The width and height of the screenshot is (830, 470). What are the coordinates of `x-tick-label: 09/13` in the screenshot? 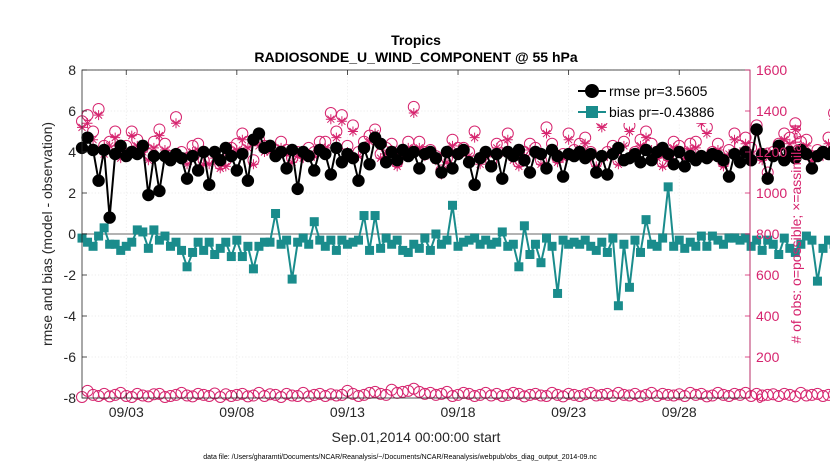 It's located at (347, 412).